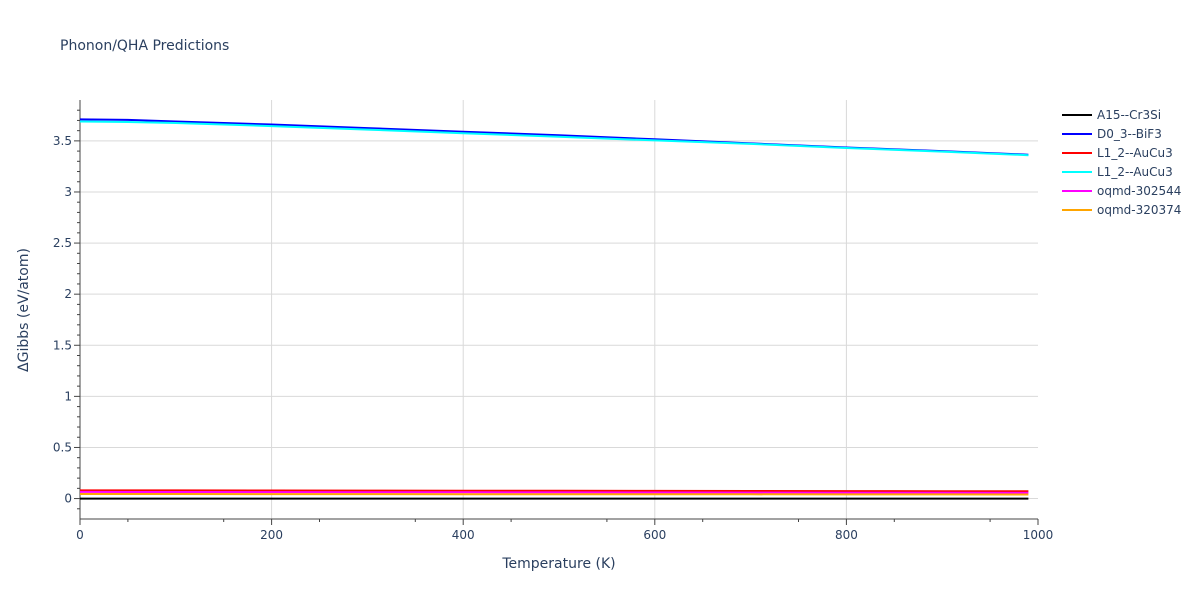 The image size is (1200, 600). Describe the element at coordinates (1129, 134) in the screenshot. I see `legend-label: D0_3--BiF3` at that location.